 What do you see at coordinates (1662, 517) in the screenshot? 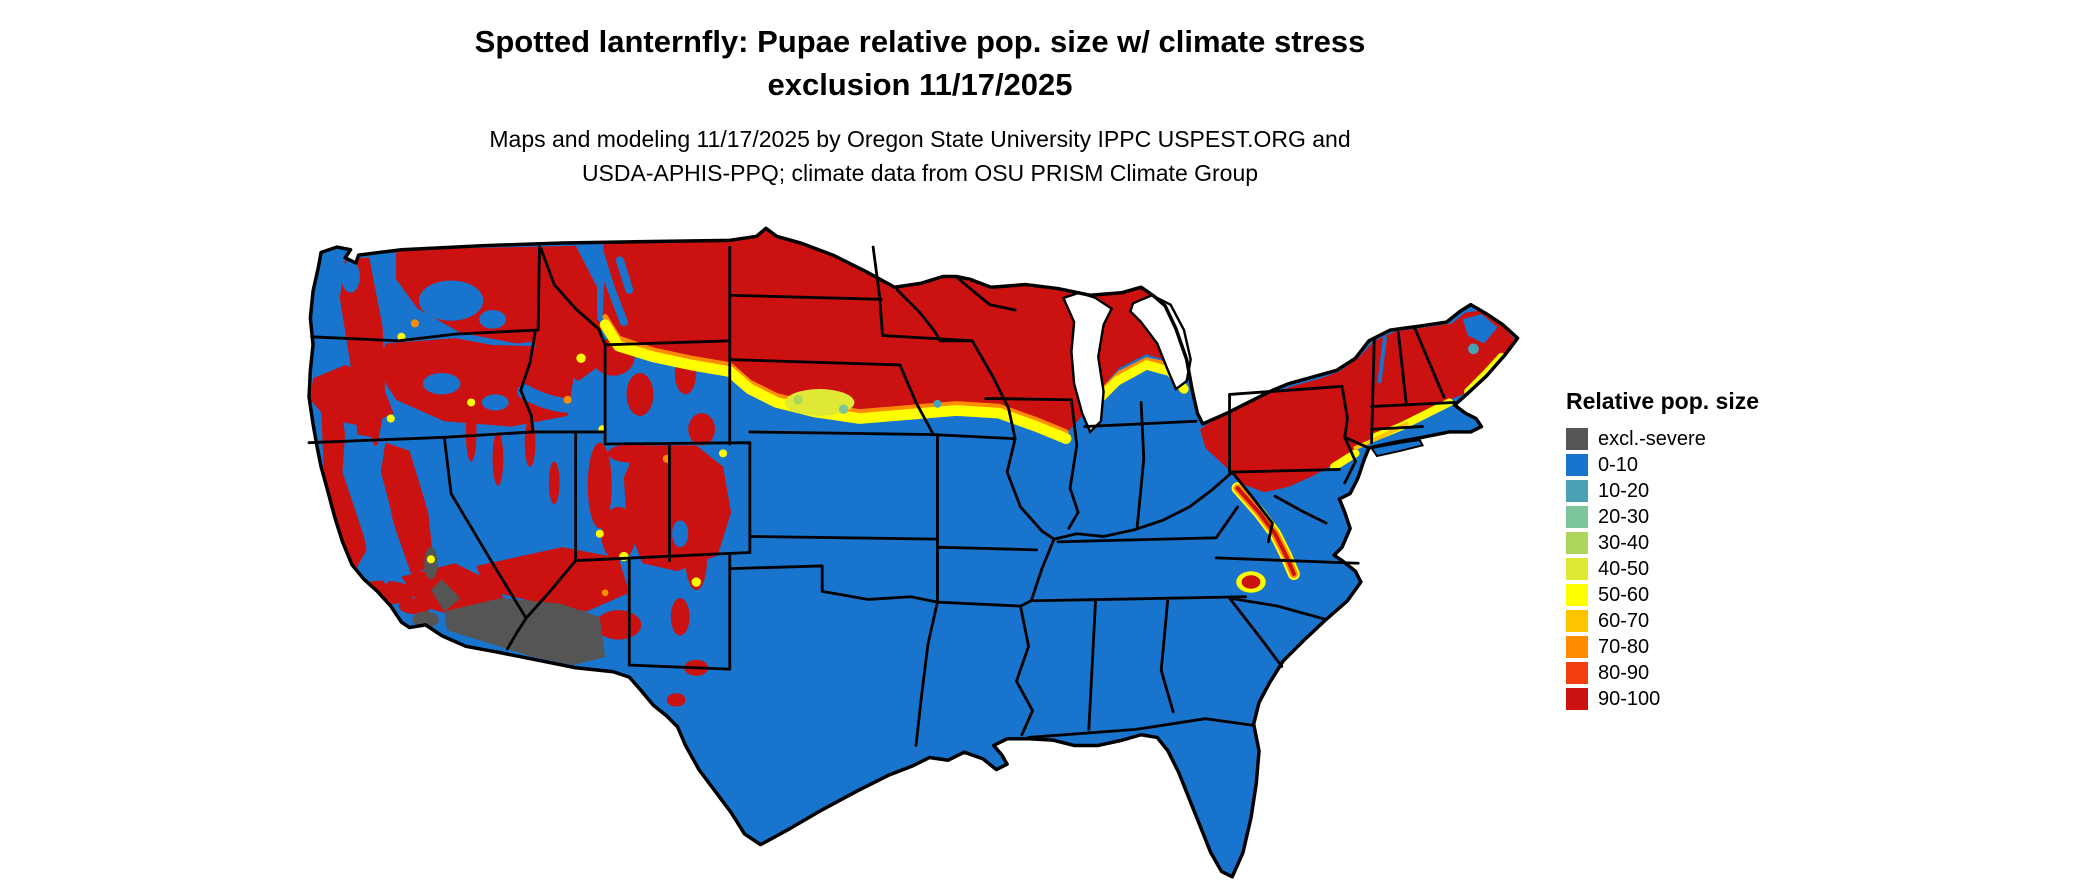
I see `legend-item: 20-30` at bounding box center [1662, 517].